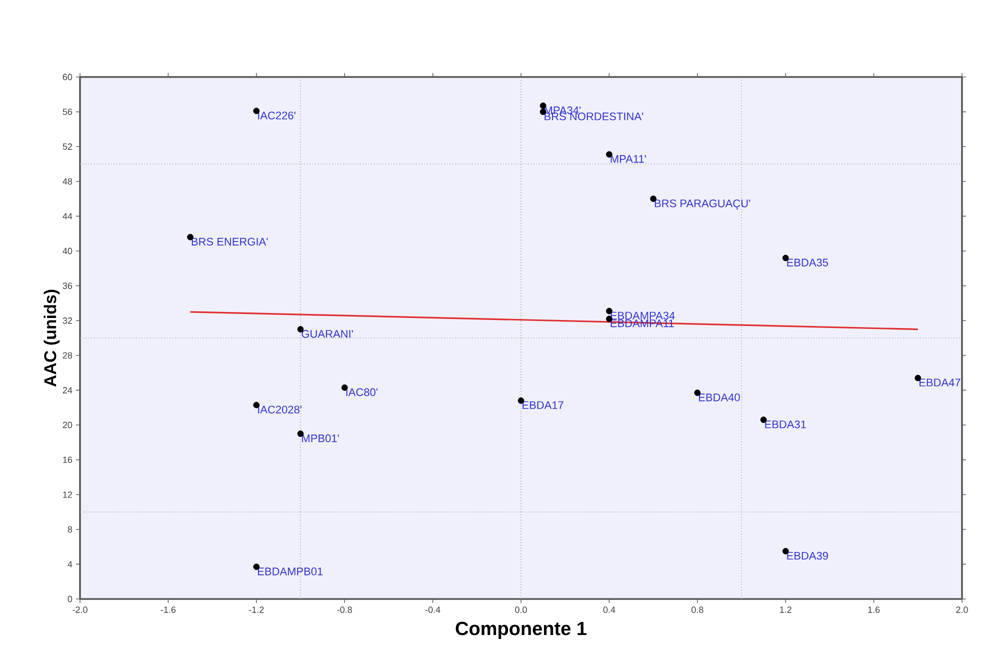 This screenshot has width=998, height=669. What do you see at coordinates (807, 556) in the screenshot?
I see `annotation: EBDA39` at bounding box center [807, 556].